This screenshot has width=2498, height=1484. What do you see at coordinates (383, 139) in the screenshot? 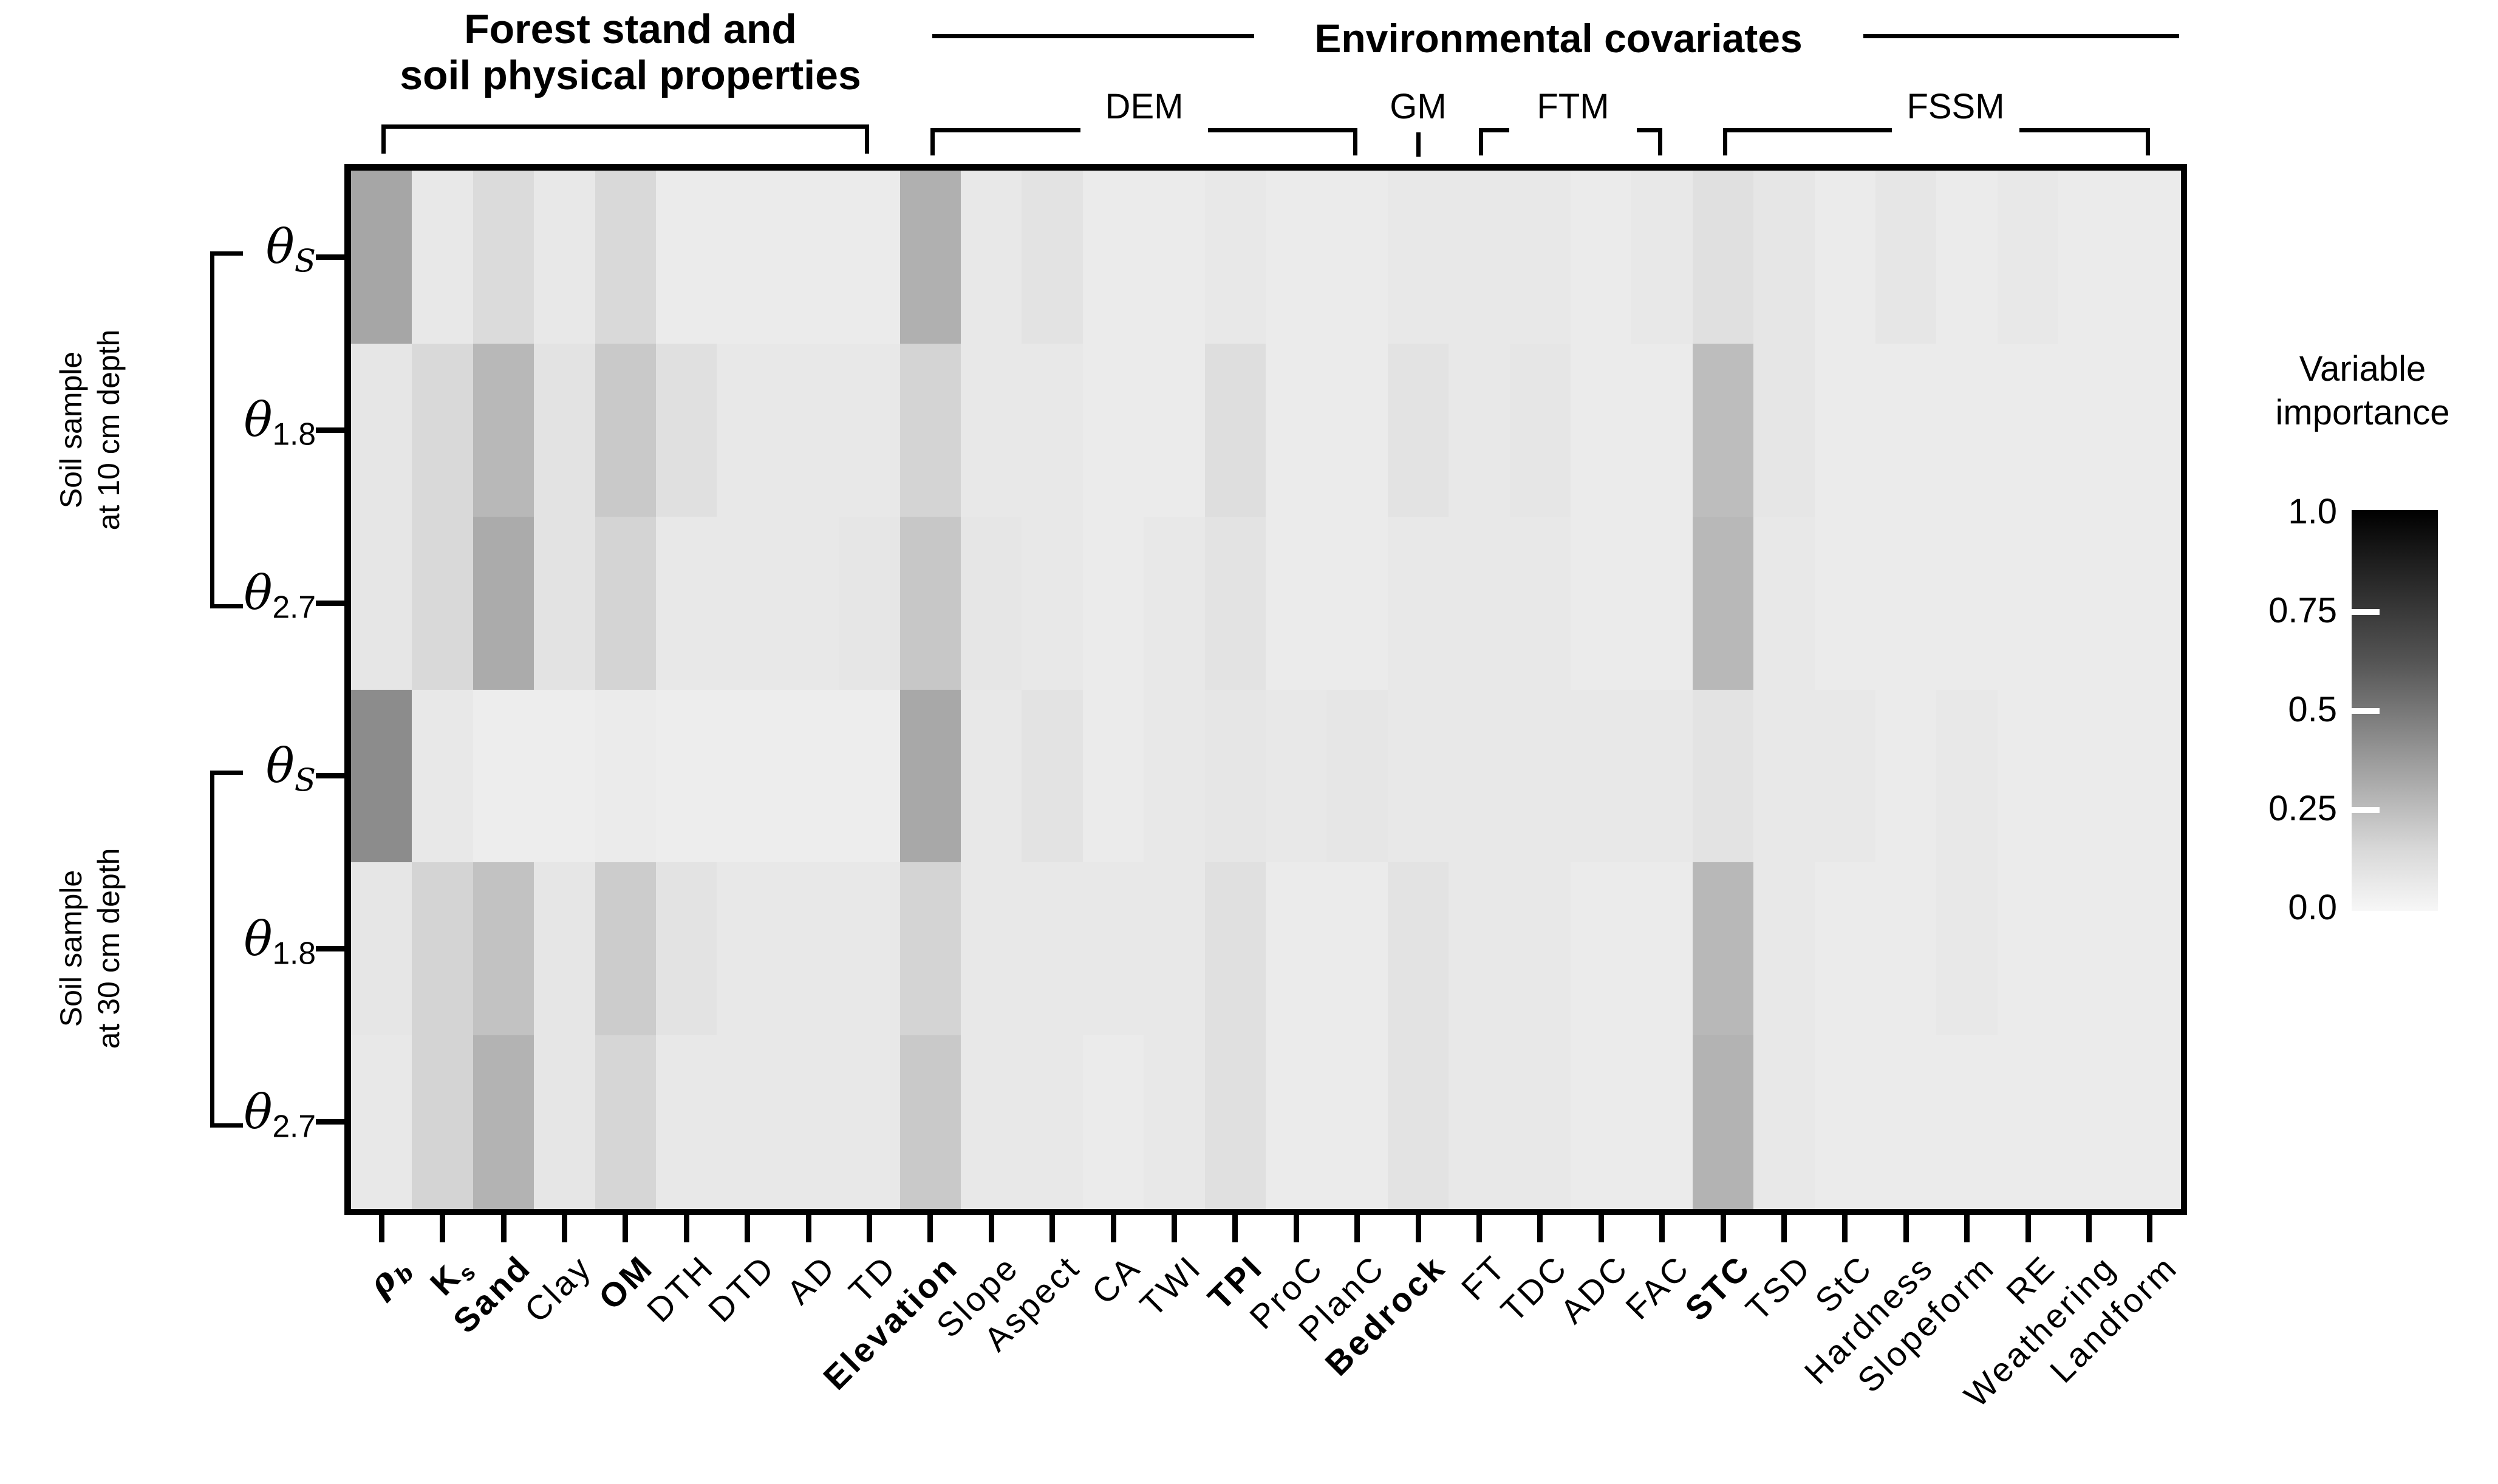
I see `forest-bracket-left-tick` at bounding box center [383, 139].